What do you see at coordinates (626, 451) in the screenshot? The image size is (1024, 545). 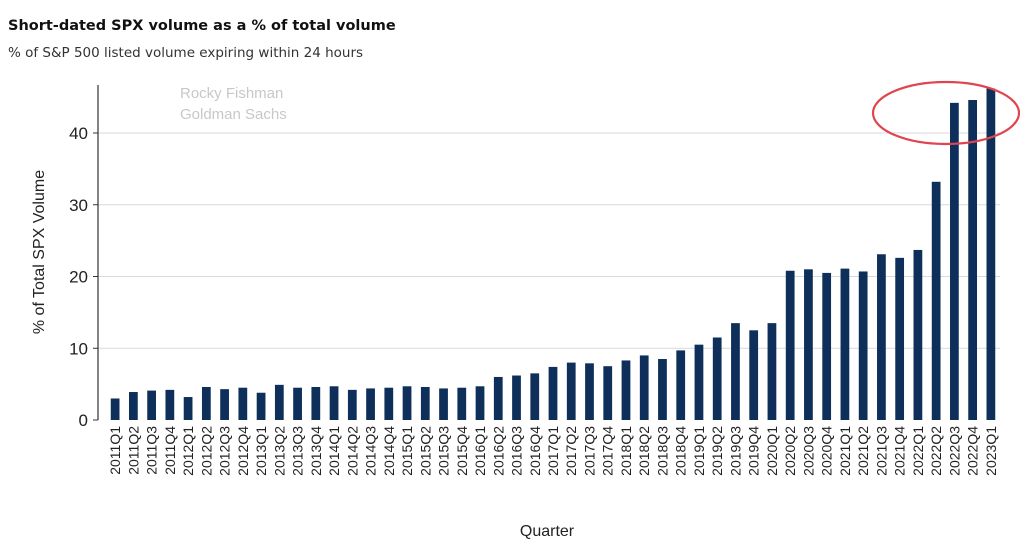 I see `x-tick-label: 2018Q1` at bounding box center [626, 451].